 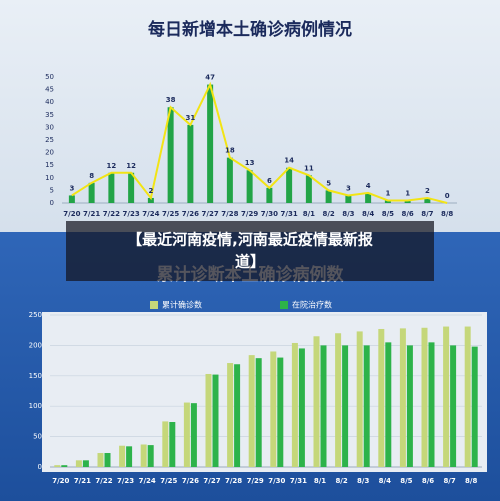 I want to click on x-tick-label: 7/31, so click(x=298, y=481).